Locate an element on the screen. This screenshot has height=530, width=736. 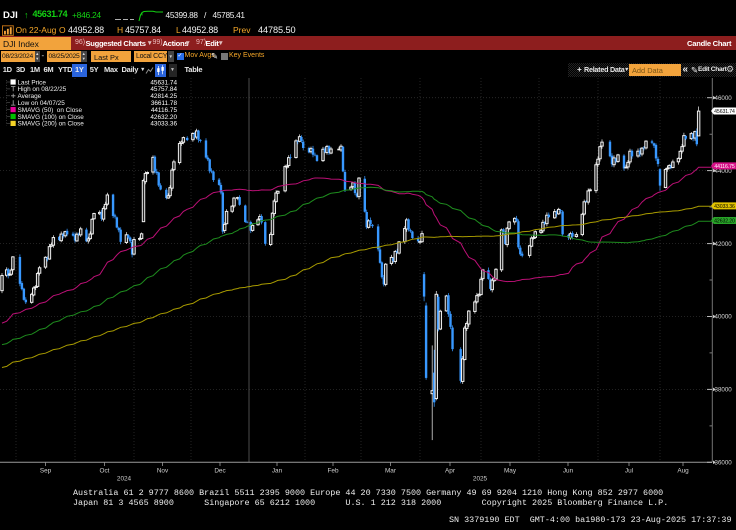
svg-text: Average is located at coordinates (30, 96).